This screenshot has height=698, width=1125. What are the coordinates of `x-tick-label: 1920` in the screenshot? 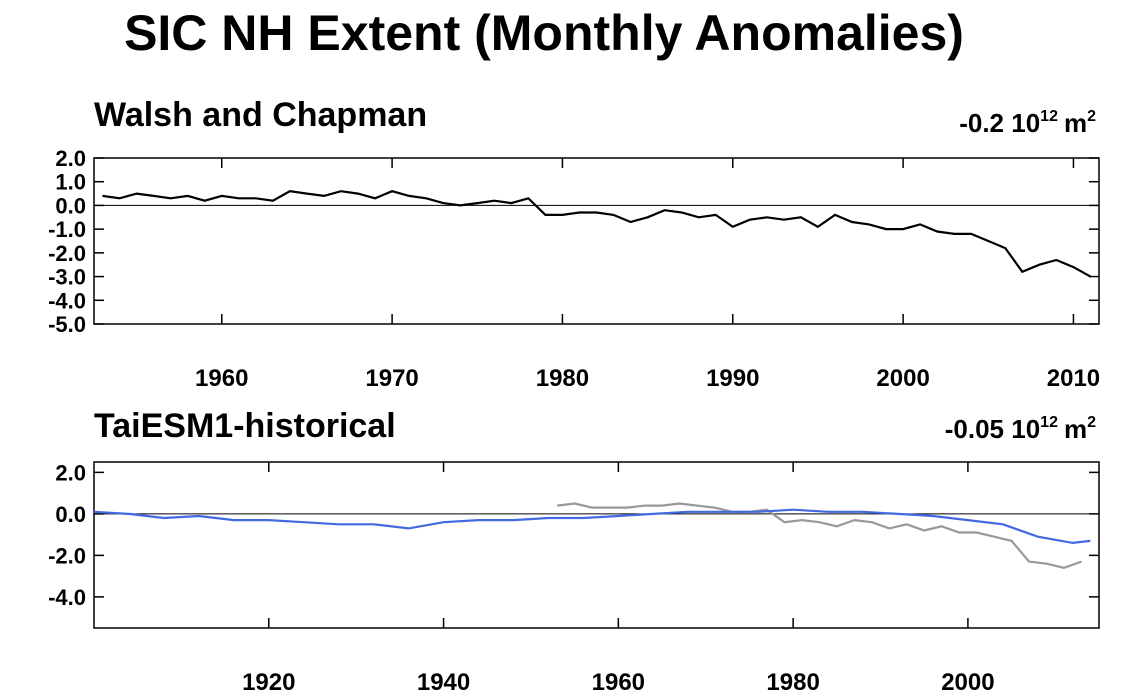 It's located at (268, 682).